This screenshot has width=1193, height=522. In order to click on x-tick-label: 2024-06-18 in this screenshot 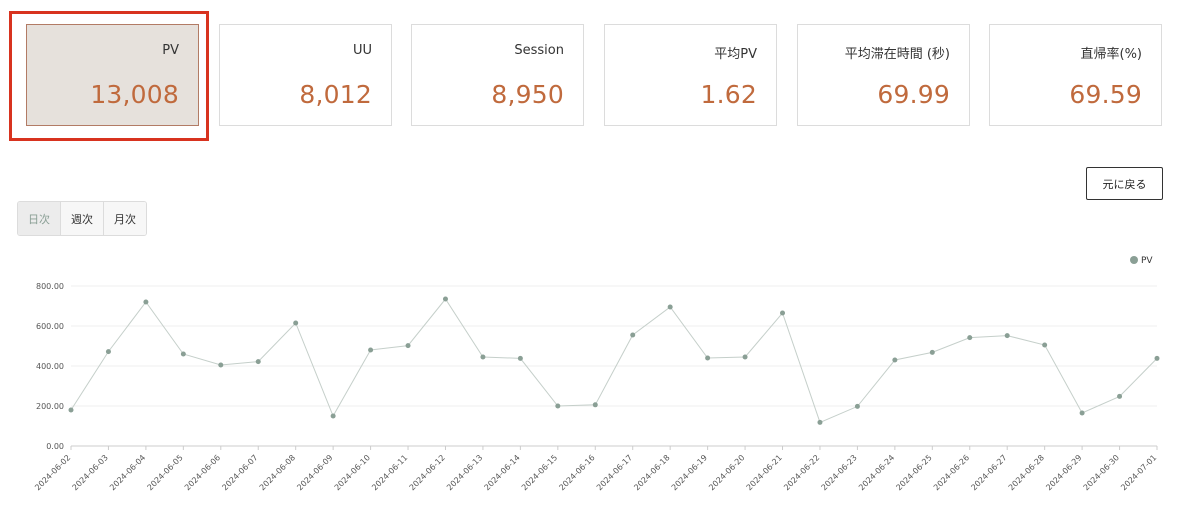, I will do `click(651, 472)`.